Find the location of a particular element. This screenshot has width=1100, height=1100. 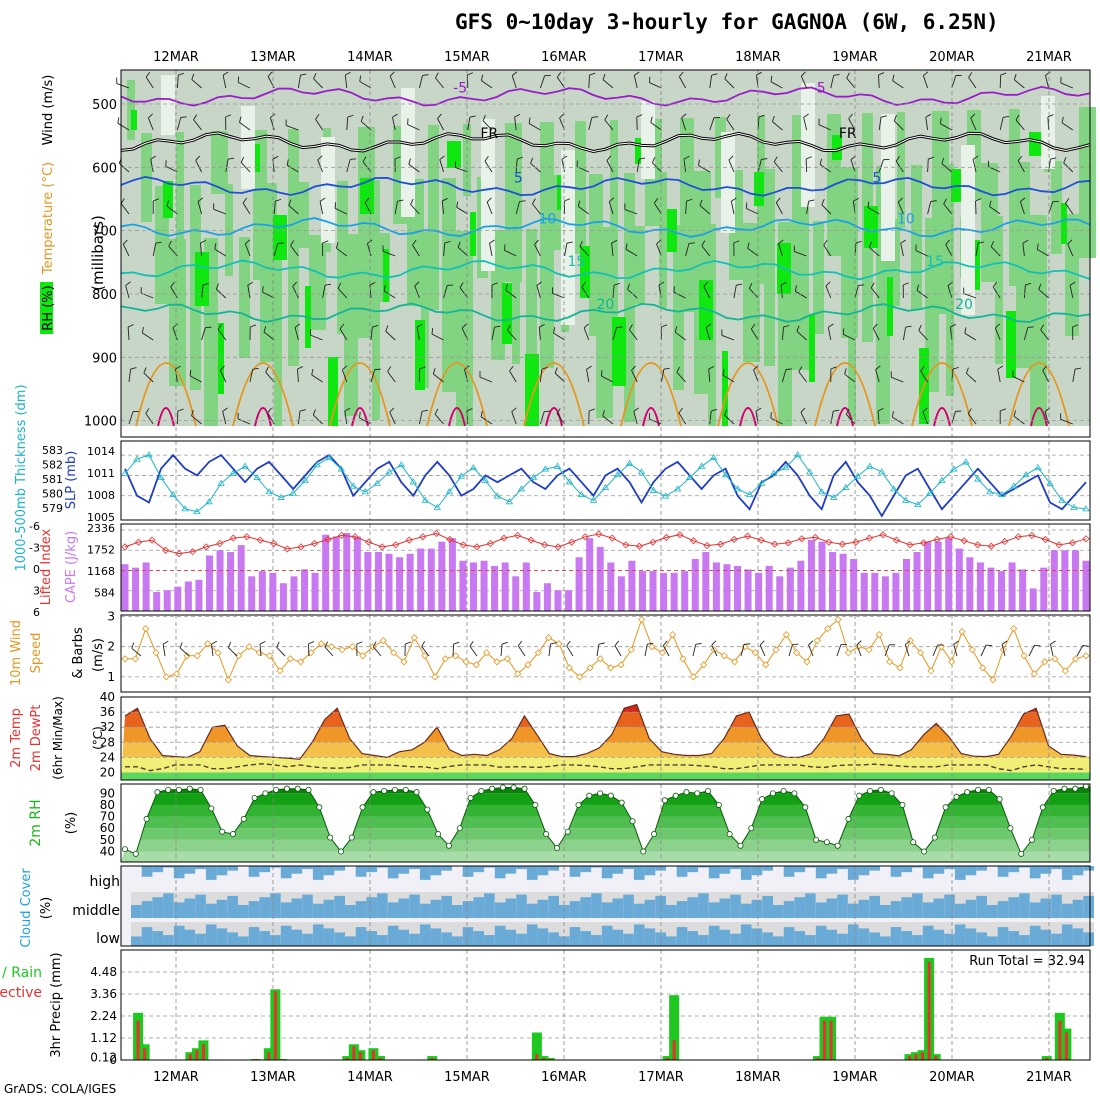

temp-tick-label: 20 is located at coordinates (107, 772).